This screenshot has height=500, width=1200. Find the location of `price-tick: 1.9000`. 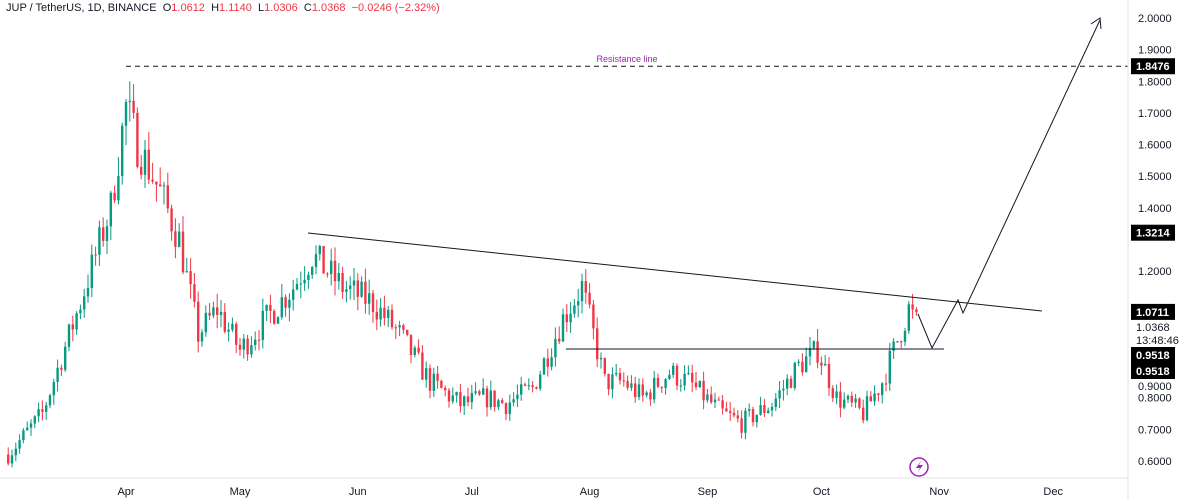

price-tick: 1.9000 is located at coordinates (1155, 51).